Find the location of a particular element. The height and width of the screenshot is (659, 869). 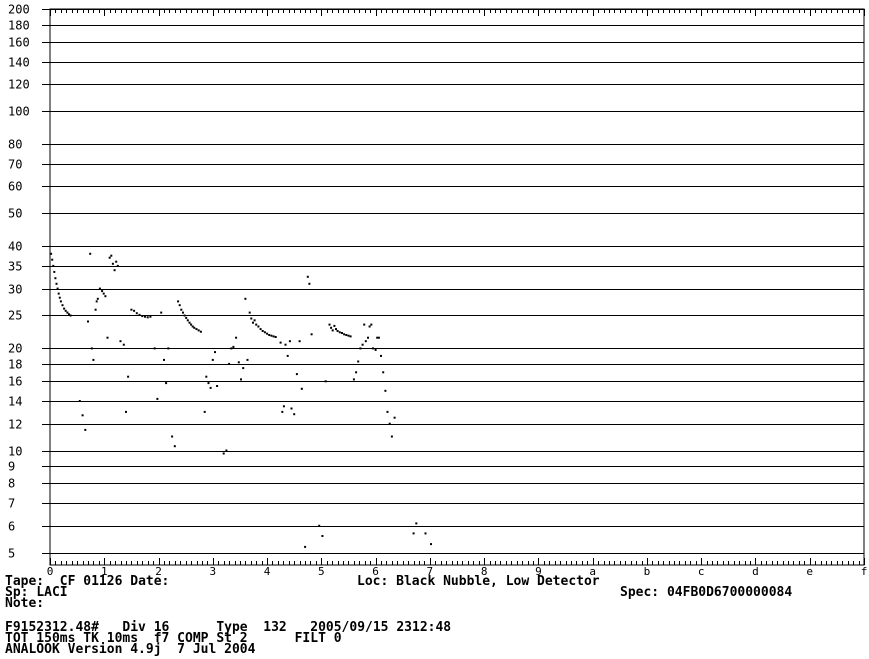

location-line: Loc: Black Nubble, Low Detector is located at coordinates (478, 581).